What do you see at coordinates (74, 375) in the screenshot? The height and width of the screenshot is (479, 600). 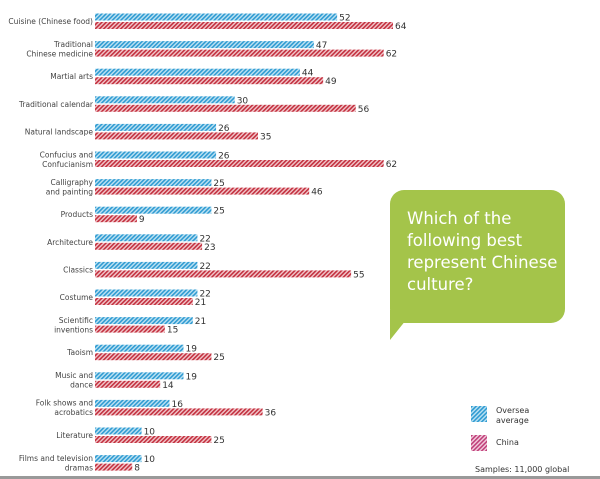 I see `category-label: Music and` at bounding box center [74, 375].